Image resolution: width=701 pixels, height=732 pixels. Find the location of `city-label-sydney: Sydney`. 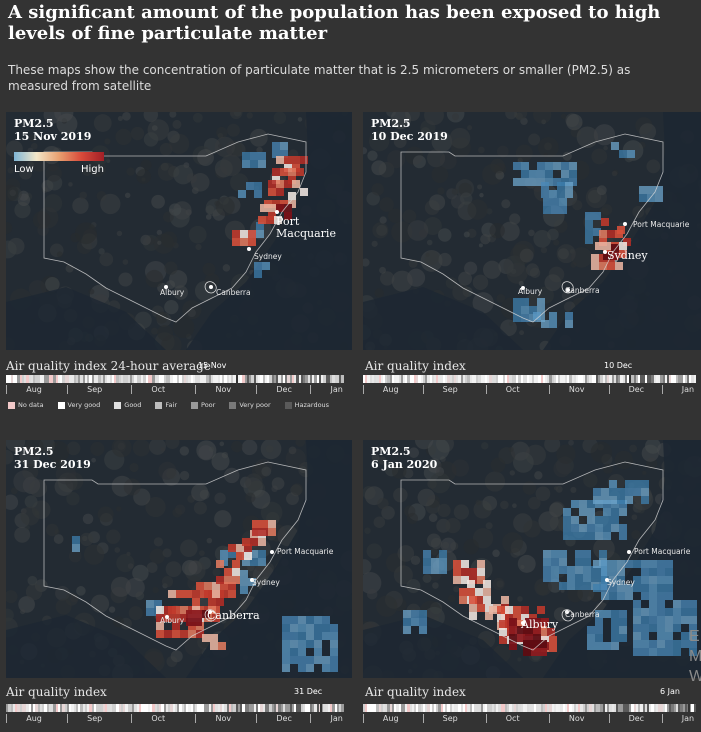

city-label-sydney: Sydney is located at coordinates (621, 582).